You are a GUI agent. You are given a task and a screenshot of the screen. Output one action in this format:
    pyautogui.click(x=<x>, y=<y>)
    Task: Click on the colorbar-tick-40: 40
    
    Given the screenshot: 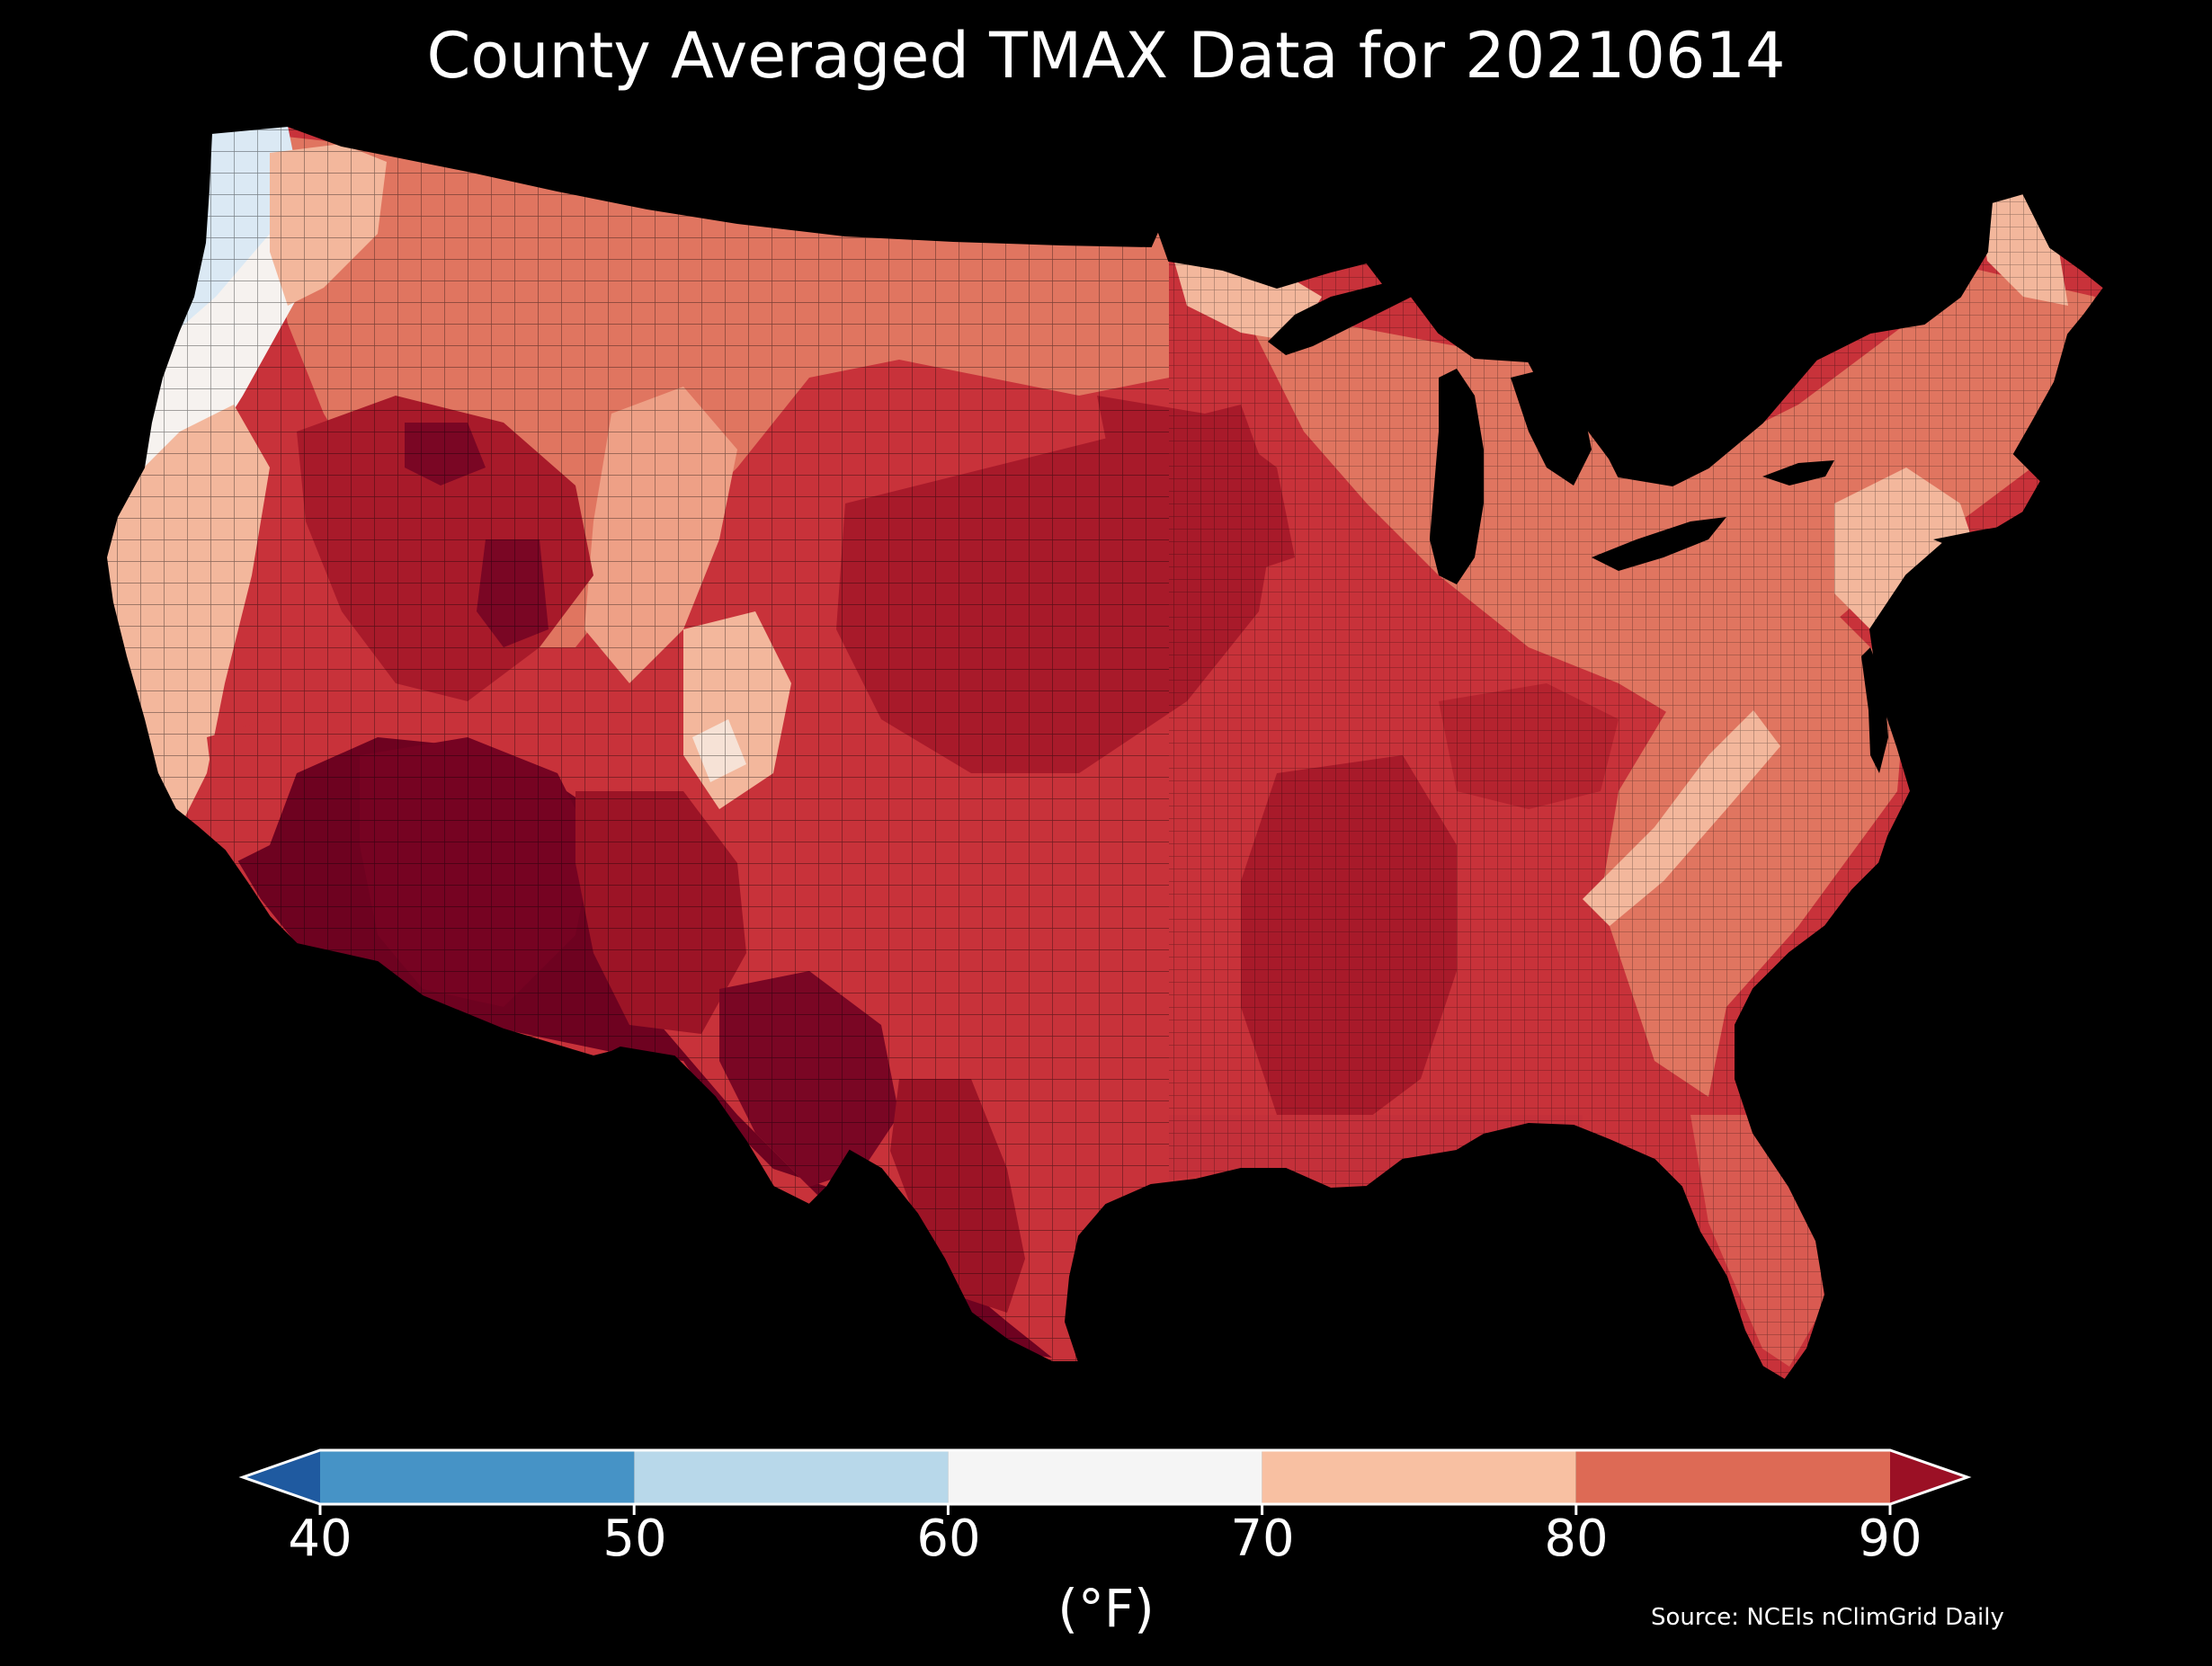 What is the action you would take?
    pyautogui.click(x=320, y=1539)
    